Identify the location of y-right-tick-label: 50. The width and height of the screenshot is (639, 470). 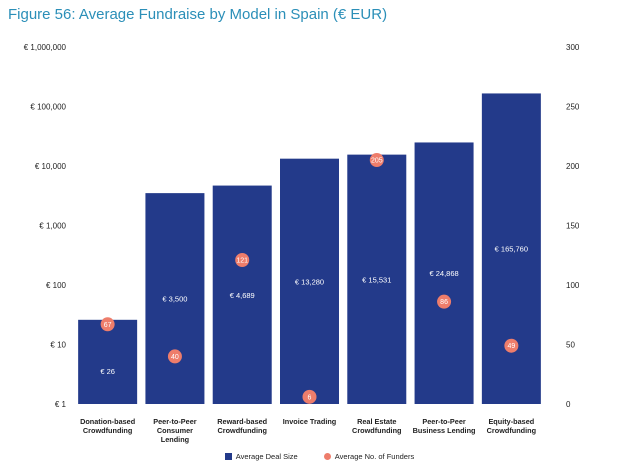
(570, 345).